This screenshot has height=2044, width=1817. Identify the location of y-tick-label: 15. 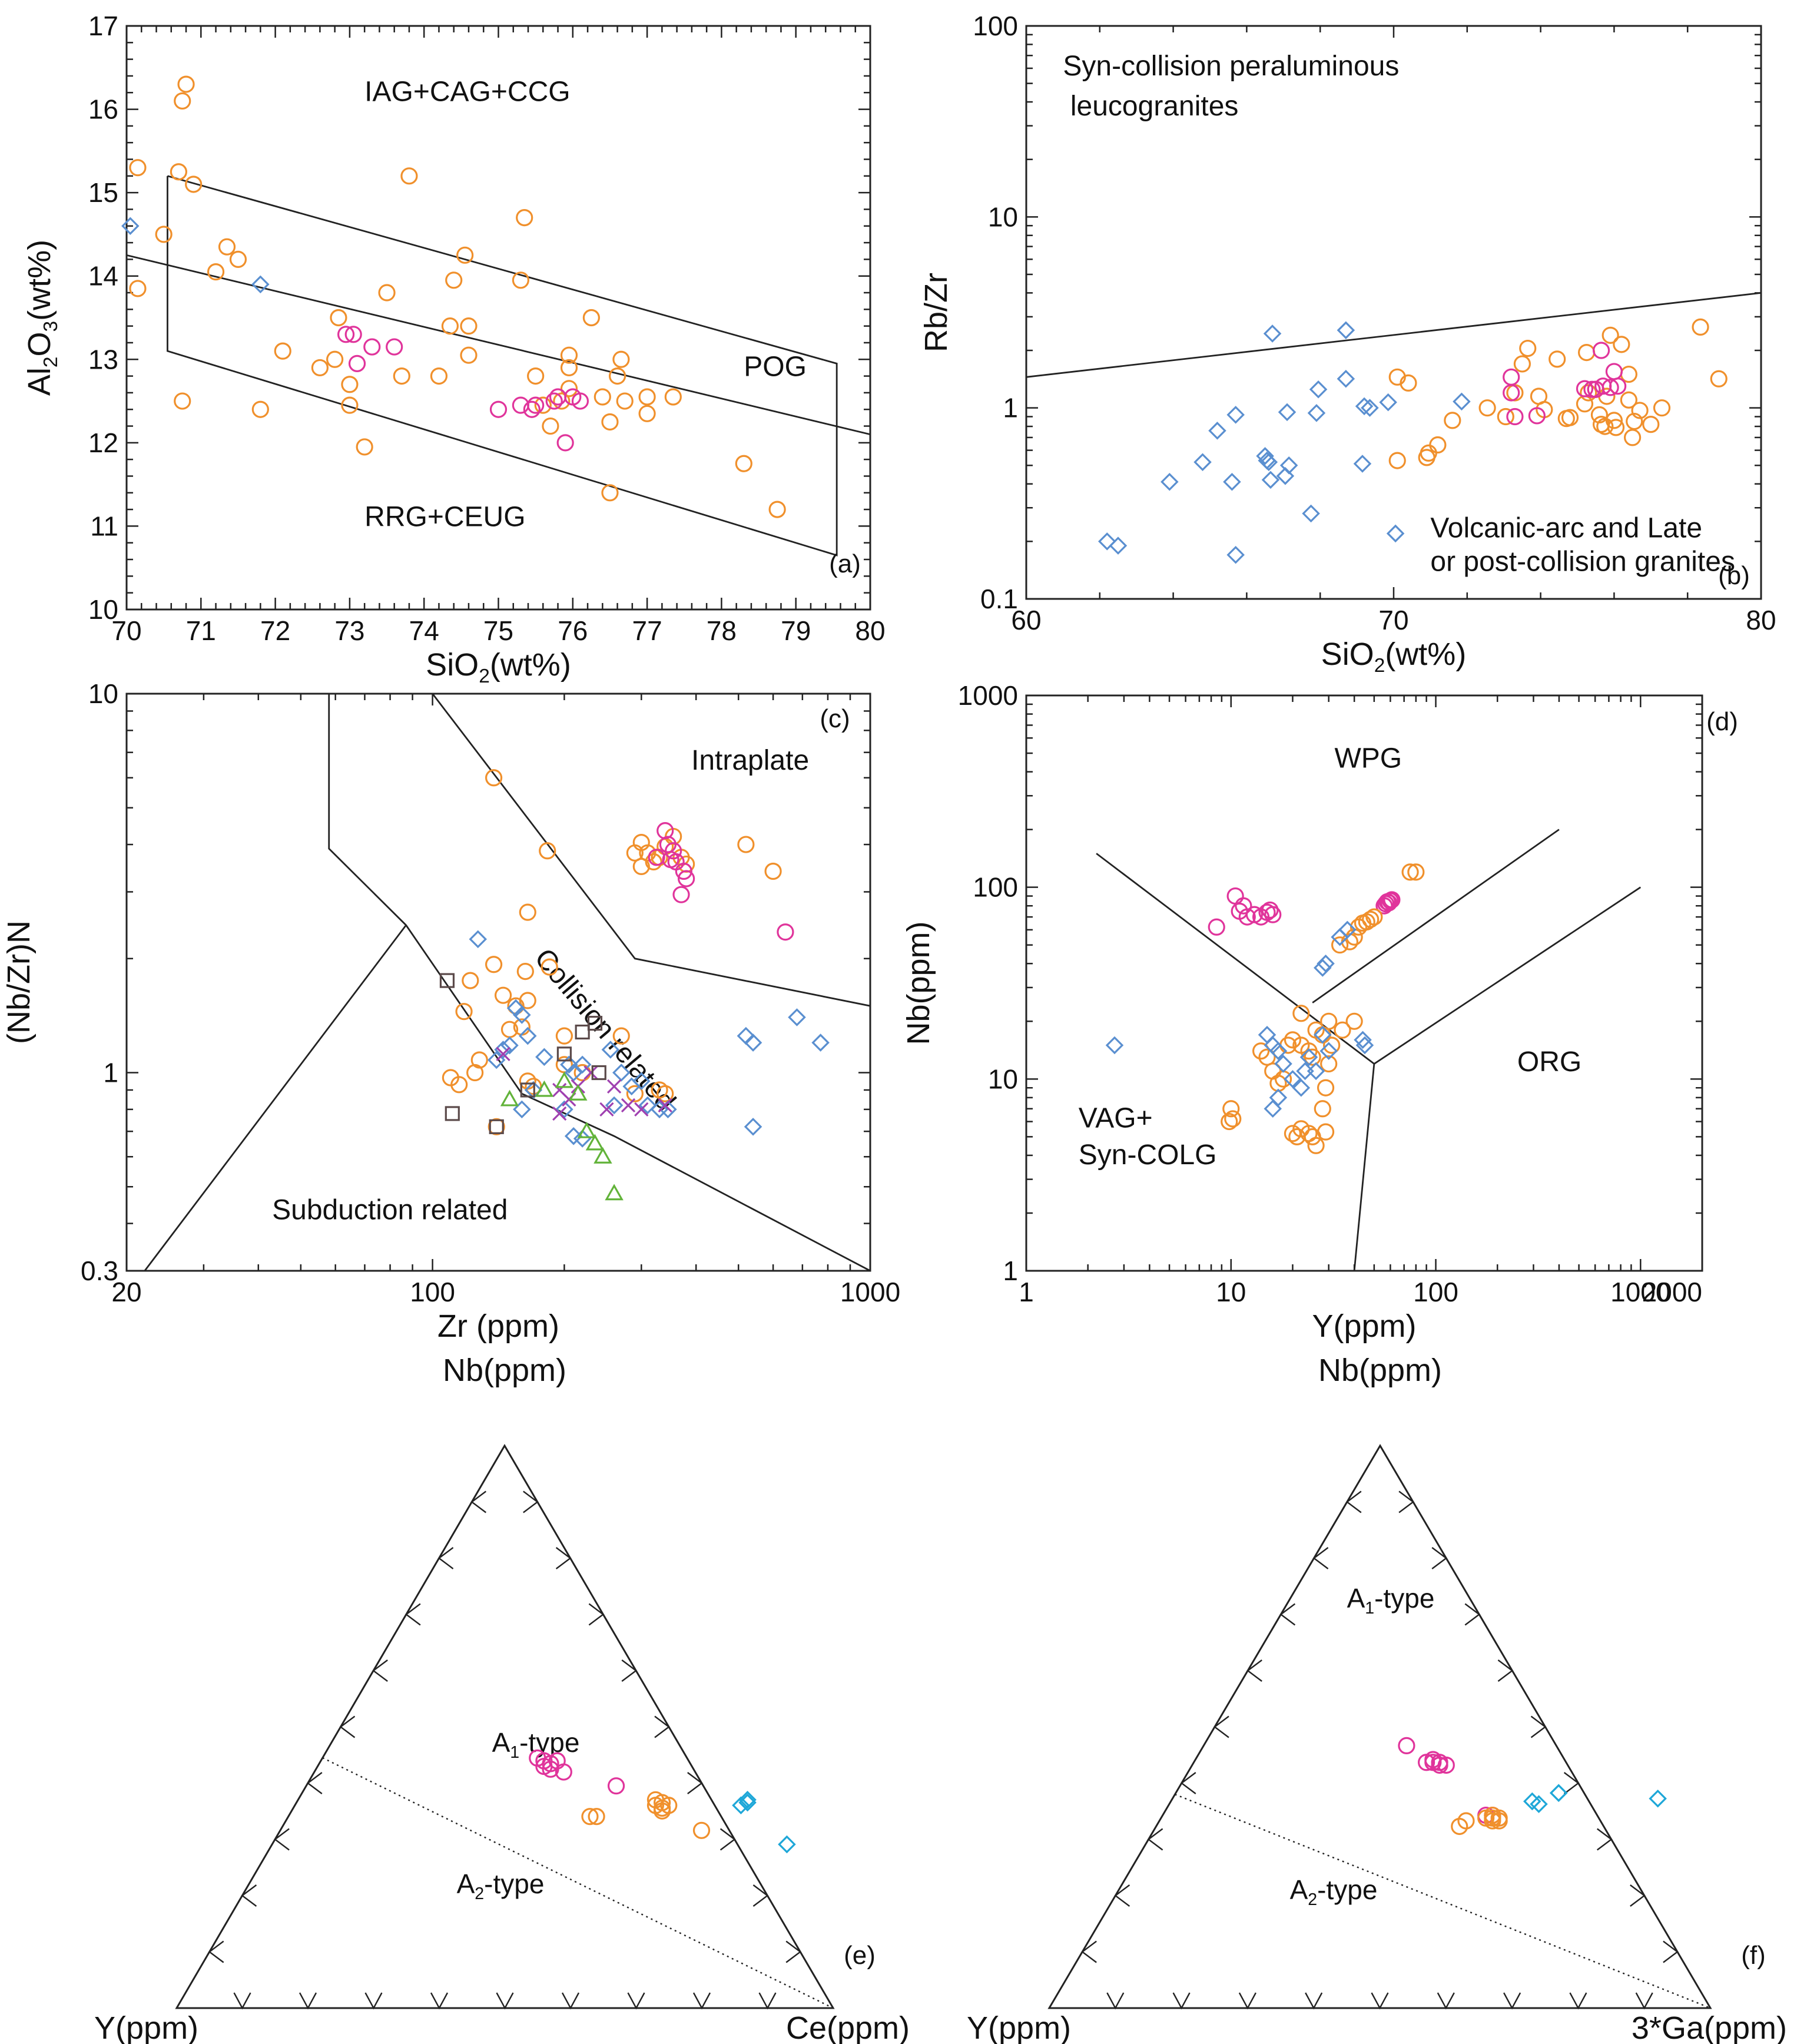
(103, 192).